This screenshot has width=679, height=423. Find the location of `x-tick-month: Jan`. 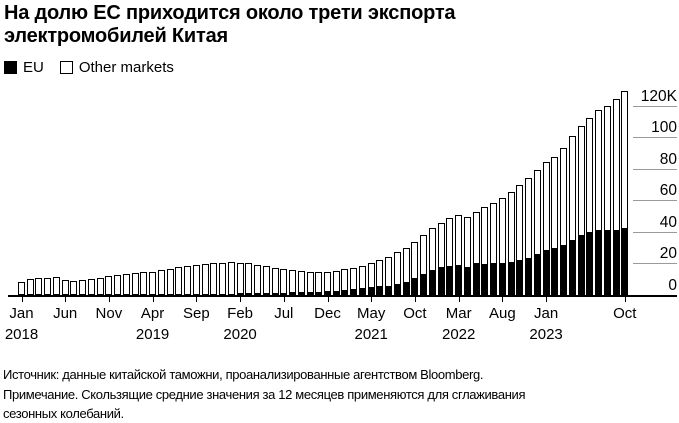

x-tick-month: Jan is located at coordinates (21, 313).